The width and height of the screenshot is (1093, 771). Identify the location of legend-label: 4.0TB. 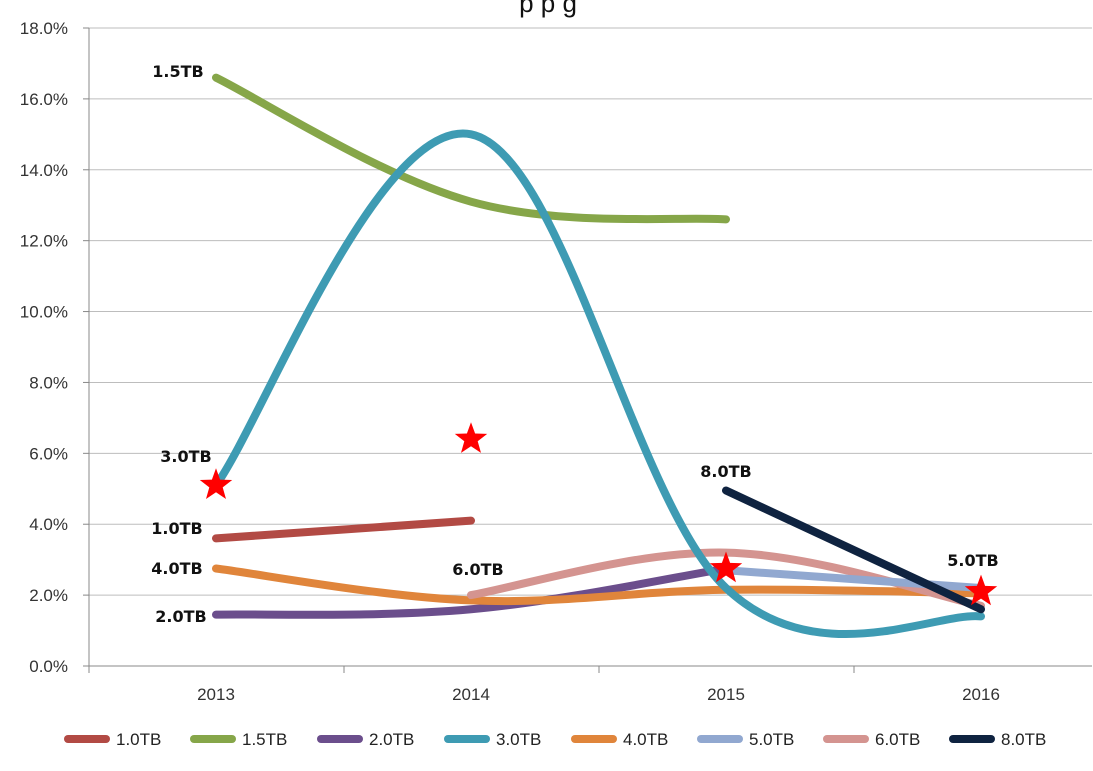
(645, 739).